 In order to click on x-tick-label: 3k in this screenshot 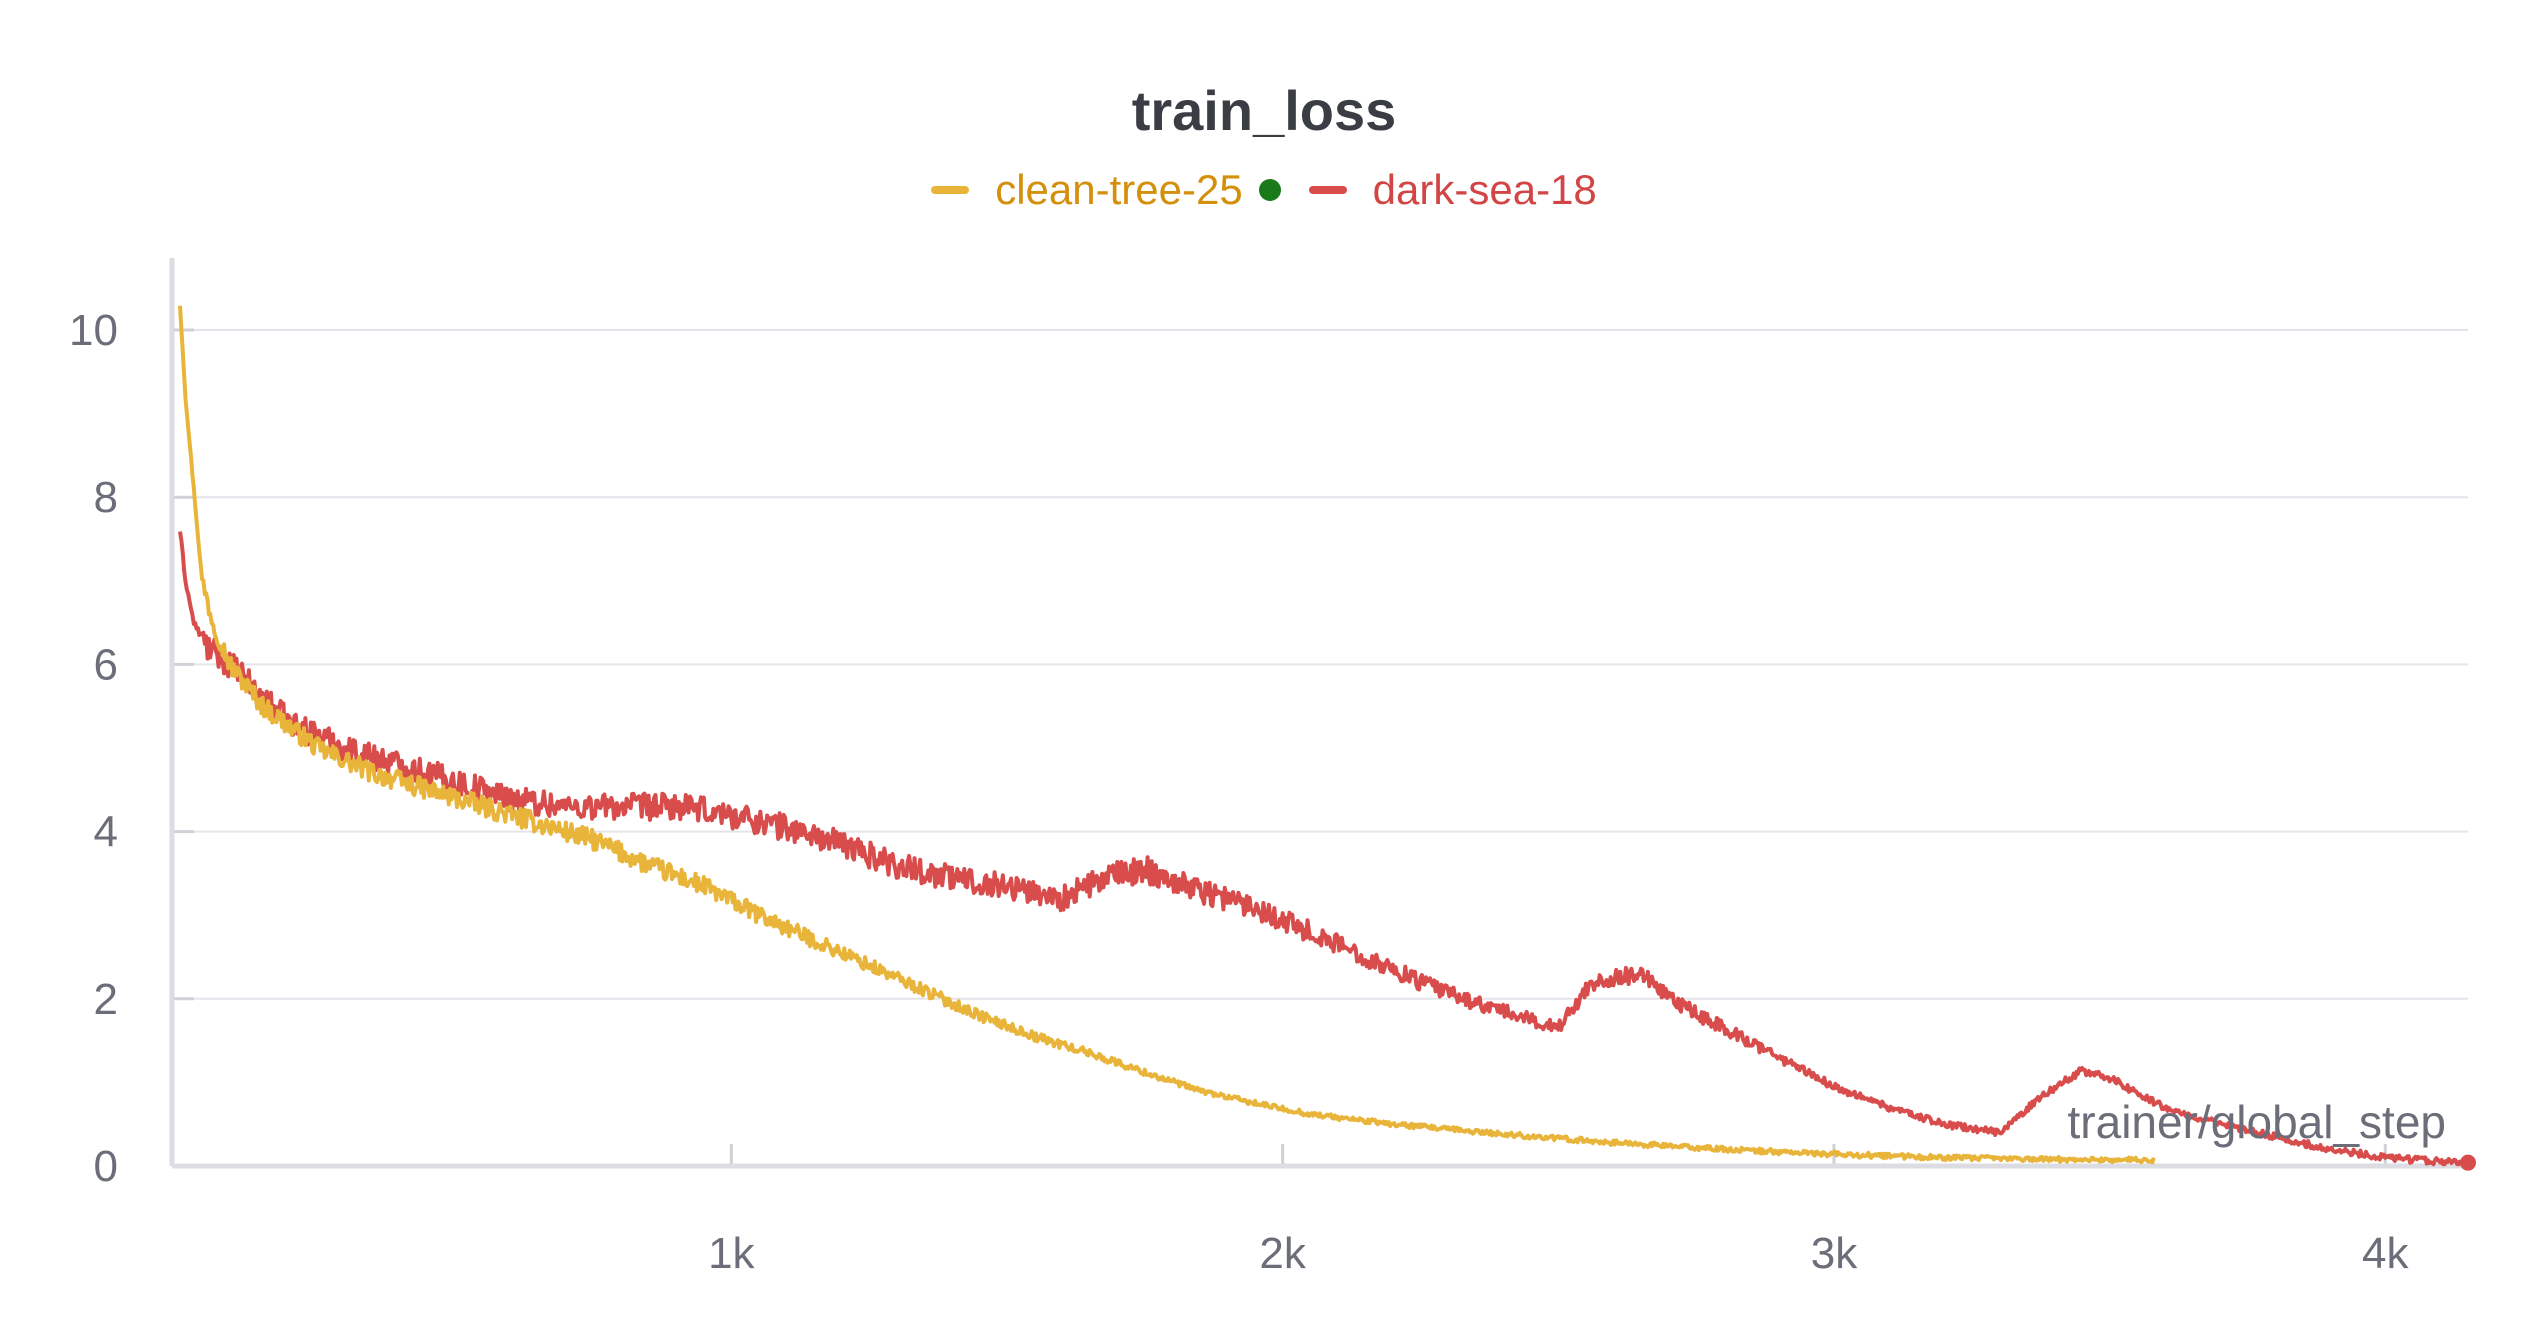, I will do `click(1834, 1253)`.